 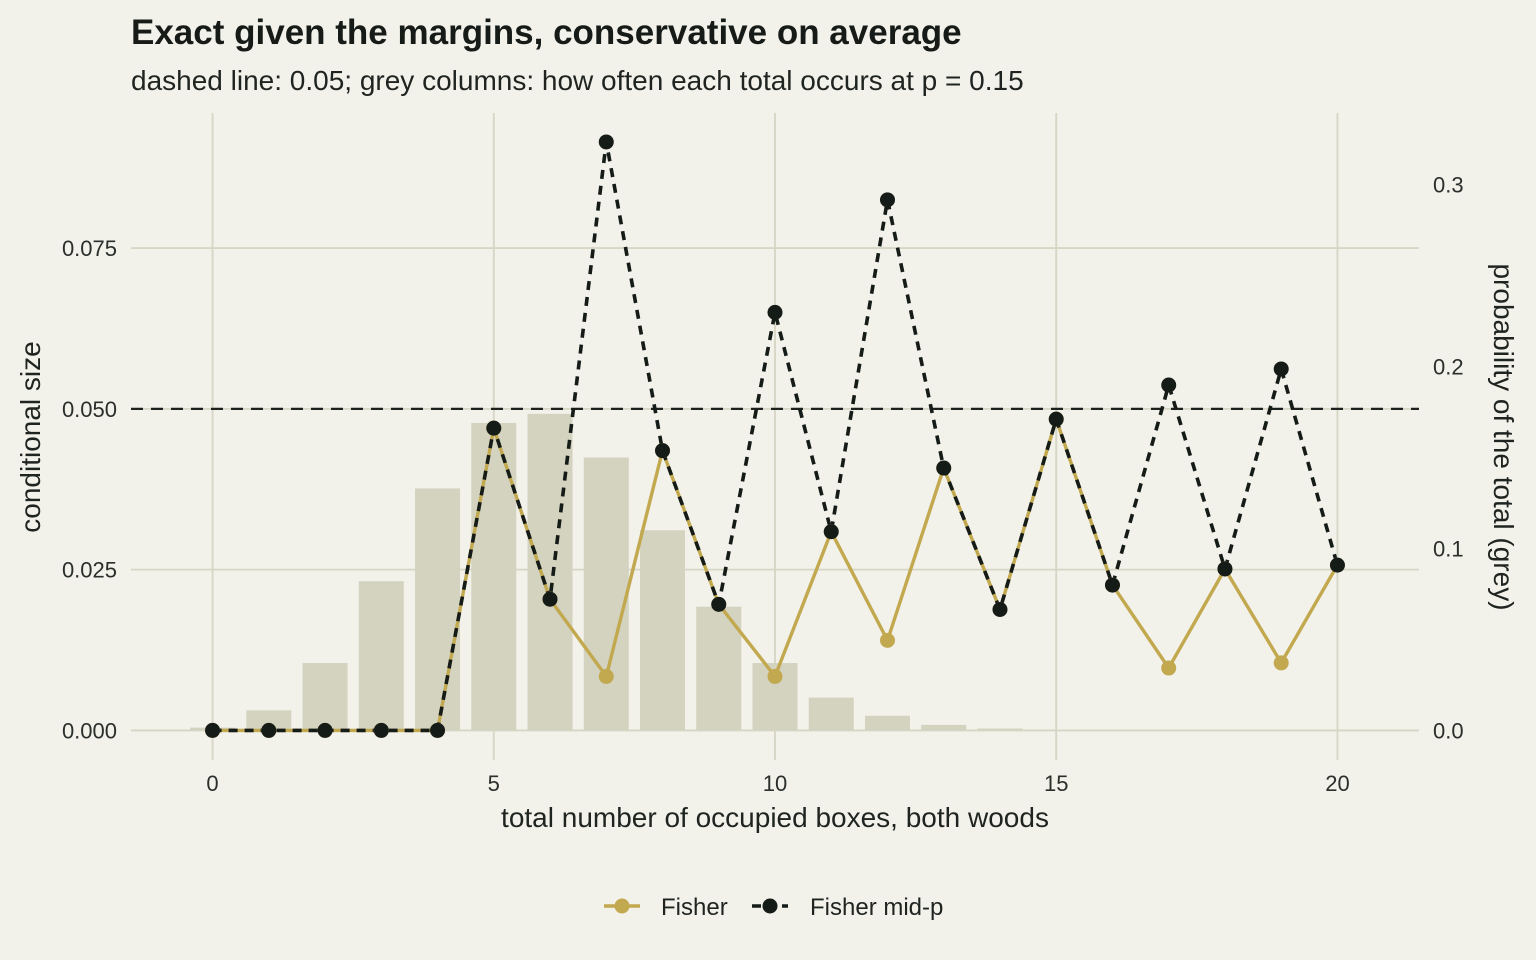 I want to click on x-tick-label-1: 5, so click(x=494, y=783).